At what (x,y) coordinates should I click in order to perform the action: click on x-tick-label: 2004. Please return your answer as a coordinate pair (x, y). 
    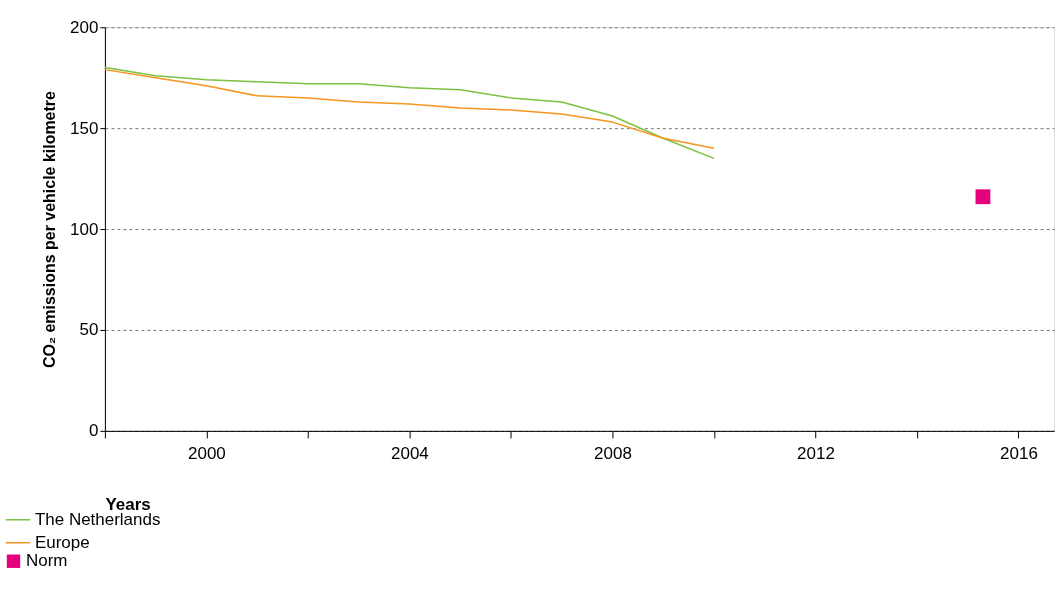
    Looking at the image, I should click on (410, 454).